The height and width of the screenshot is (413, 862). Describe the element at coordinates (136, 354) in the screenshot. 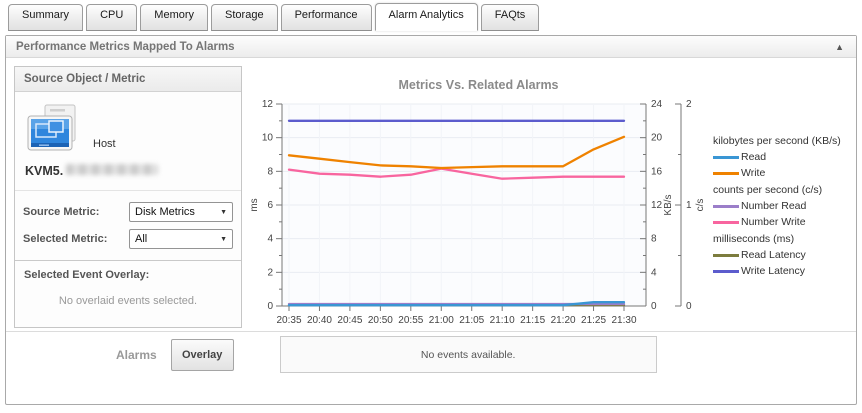

I see `alarms-label: Alarms` at that location.